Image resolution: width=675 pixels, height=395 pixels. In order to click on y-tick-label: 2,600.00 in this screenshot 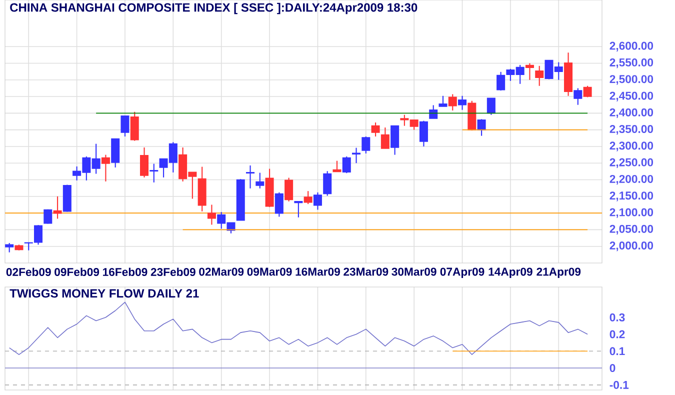, I will do `click(632, 47)`.